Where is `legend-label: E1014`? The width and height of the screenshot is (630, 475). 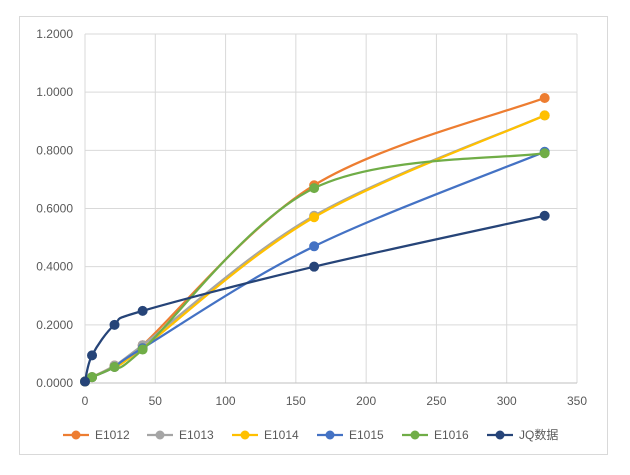 legend-label: E1014 is located at coordinates (281, 435).